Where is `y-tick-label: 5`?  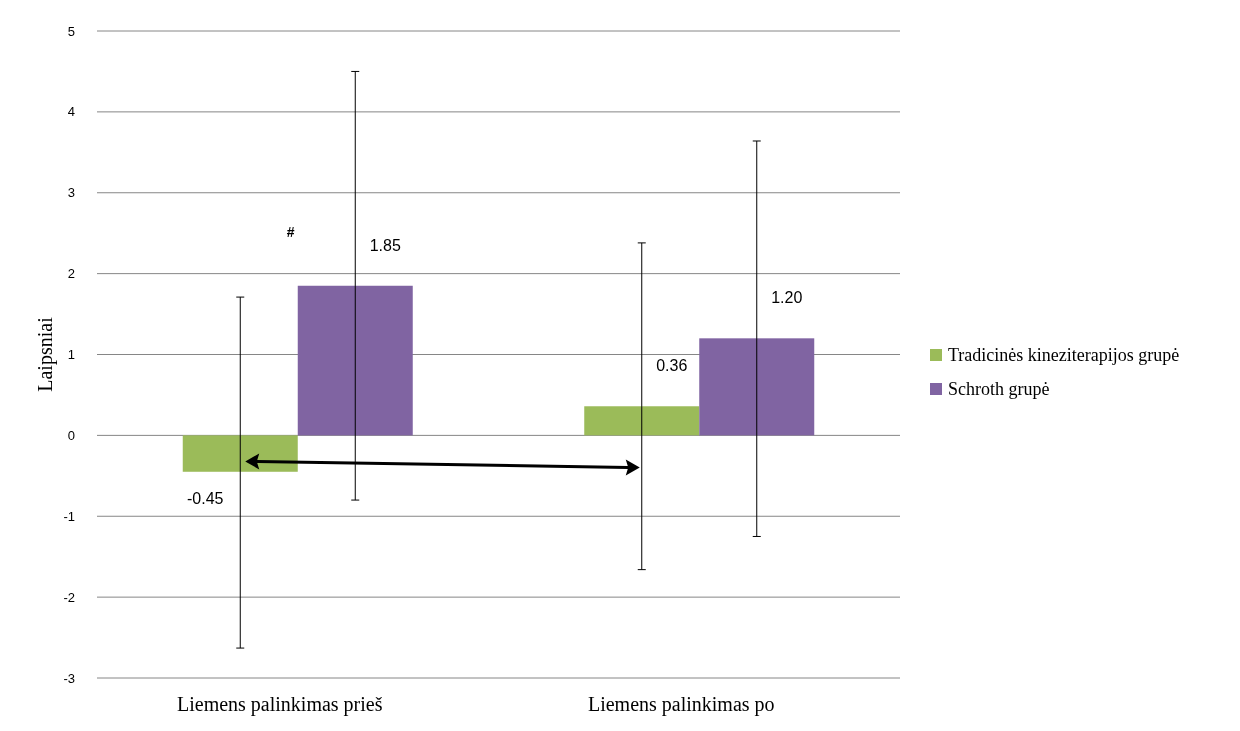 y-tick-label: 5 is located at coordinates (71, 31).